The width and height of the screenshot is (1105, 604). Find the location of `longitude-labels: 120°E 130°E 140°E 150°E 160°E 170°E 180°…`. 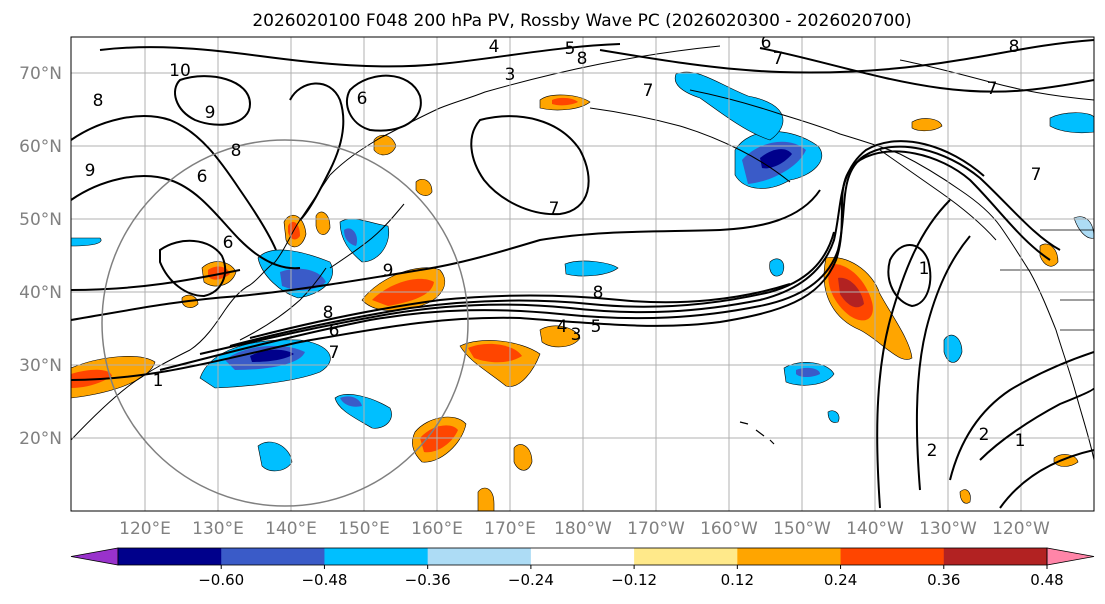

longitude-labels: 120°E 130°E 140°E 150°E 160°E 170°E 180°… is located at coordinates (584, 529).